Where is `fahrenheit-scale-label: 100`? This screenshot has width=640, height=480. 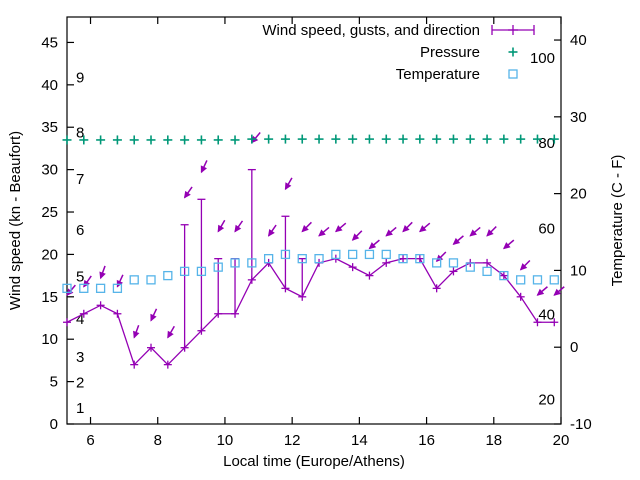 fahrenheit-scale-label: 100 is located at coordinates (542, 58).